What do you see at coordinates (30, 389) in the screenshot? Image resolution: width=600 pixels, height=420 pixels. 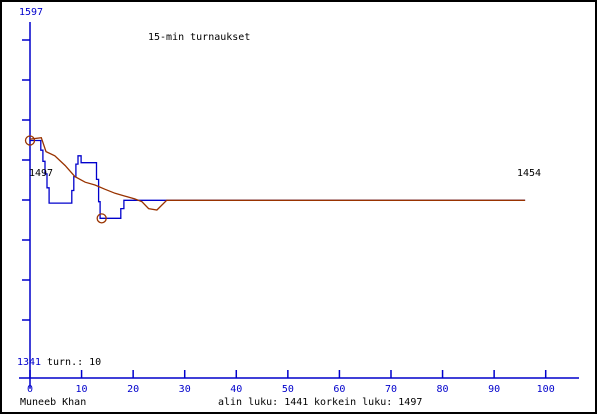 I see `x-tick-label: 0` at bounding box center [30, 389].